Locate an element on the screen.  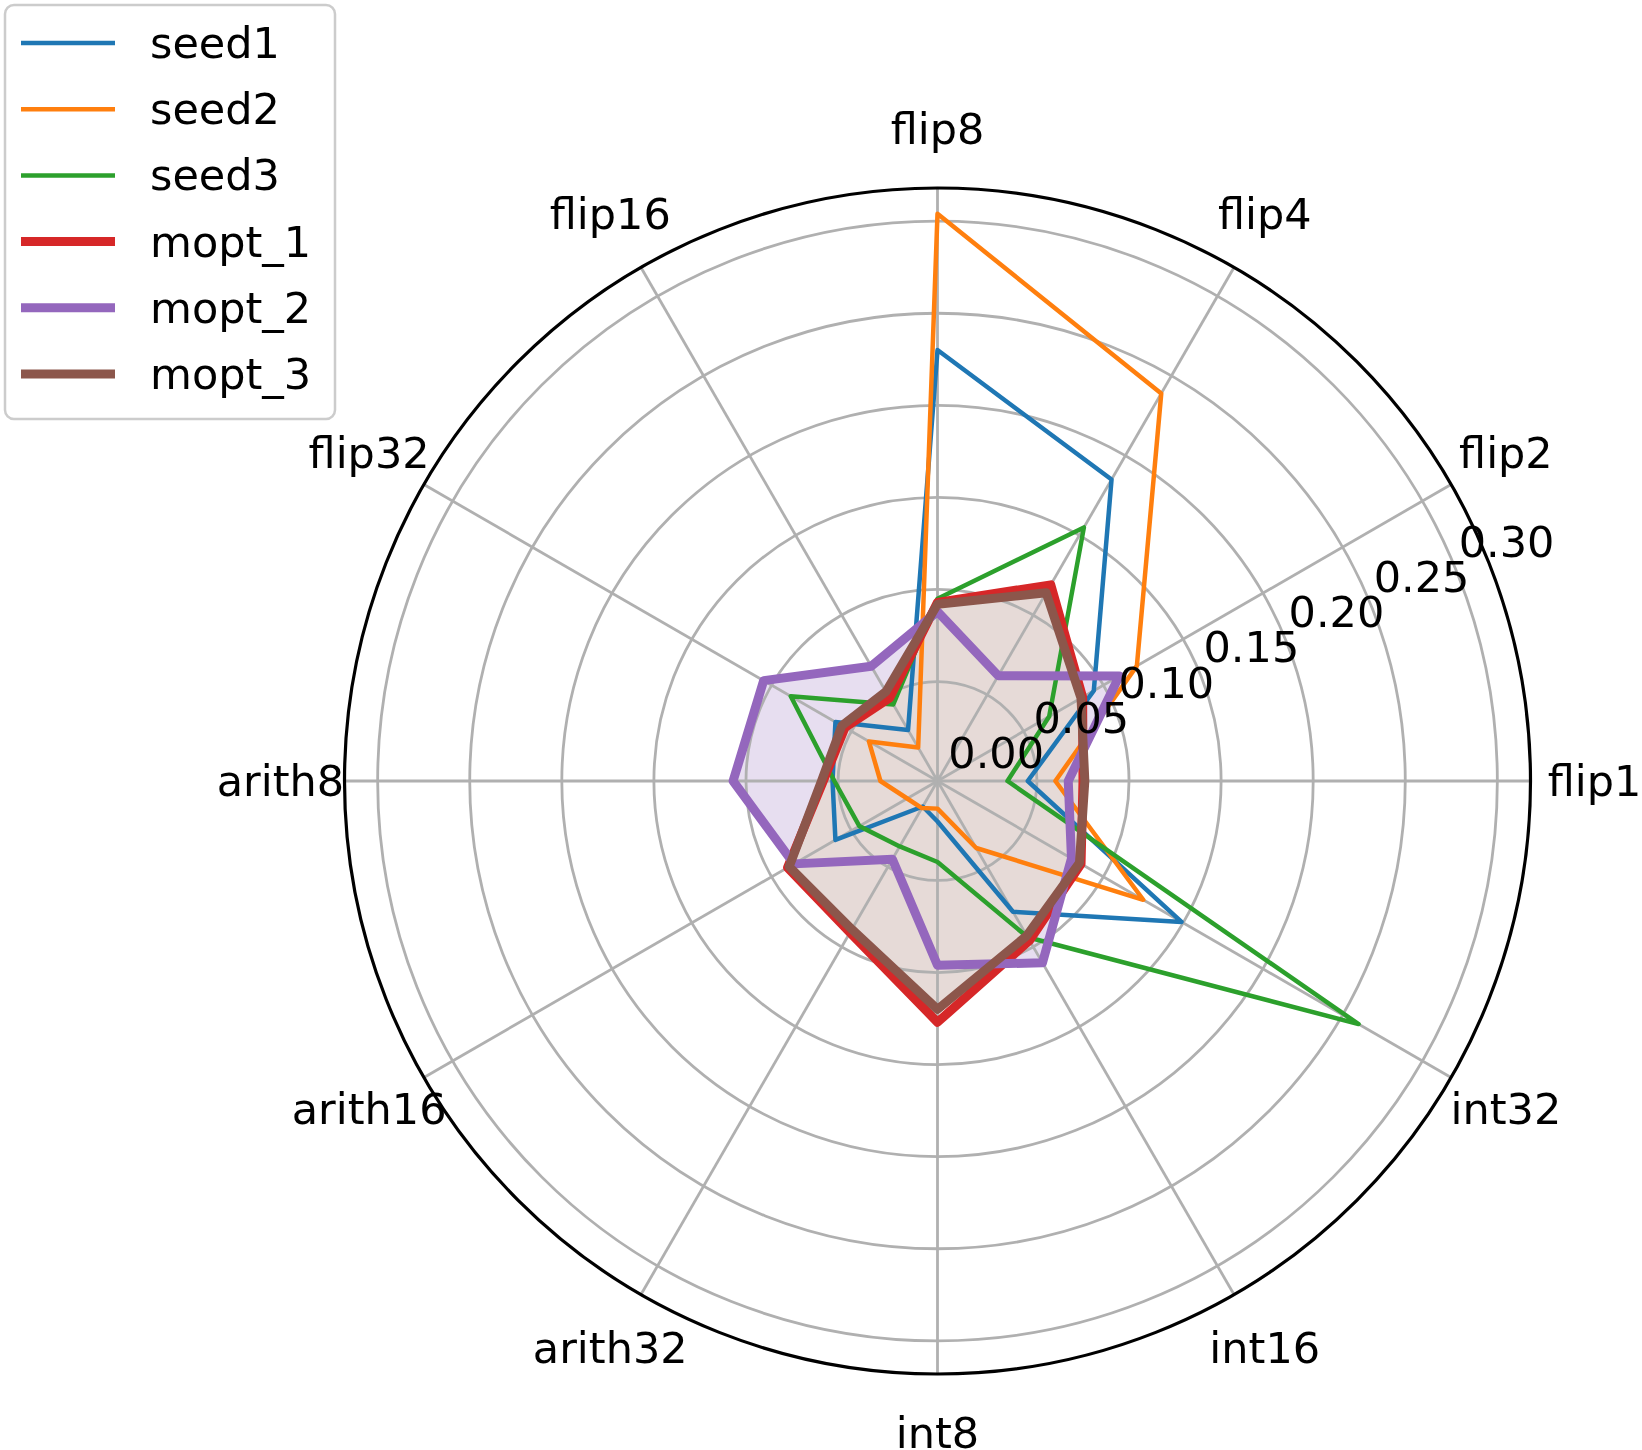
spoke-label: flip4 is located at coordinates (1264, 214).